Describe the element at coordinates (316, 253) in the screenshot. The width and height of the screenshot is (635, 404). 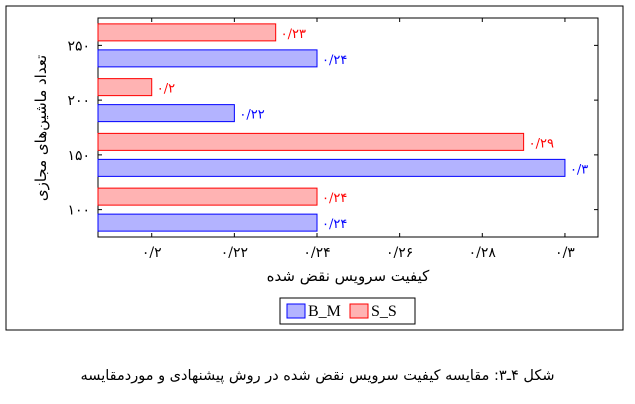
I see `x-tick-label: ۰/۲۴` at that location.